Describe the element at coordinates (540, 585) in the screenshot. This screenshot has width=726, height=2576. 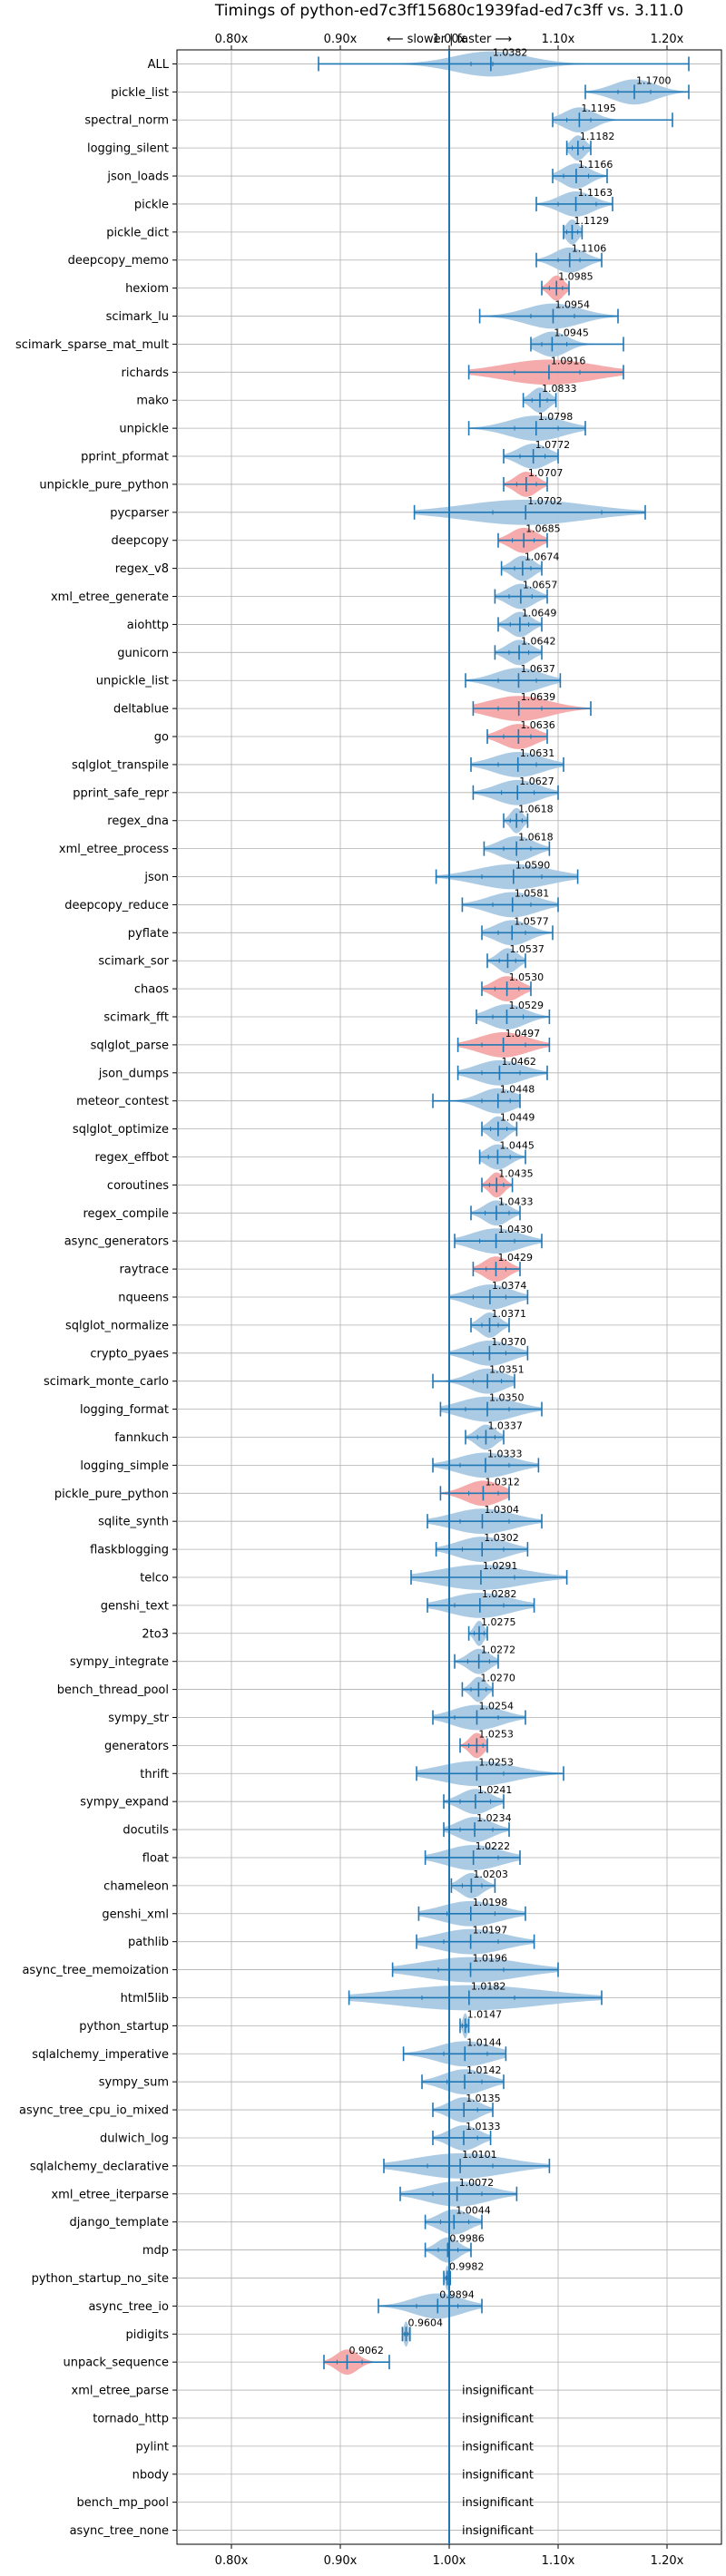
I see `median-value-label: 1.0657` at that location.